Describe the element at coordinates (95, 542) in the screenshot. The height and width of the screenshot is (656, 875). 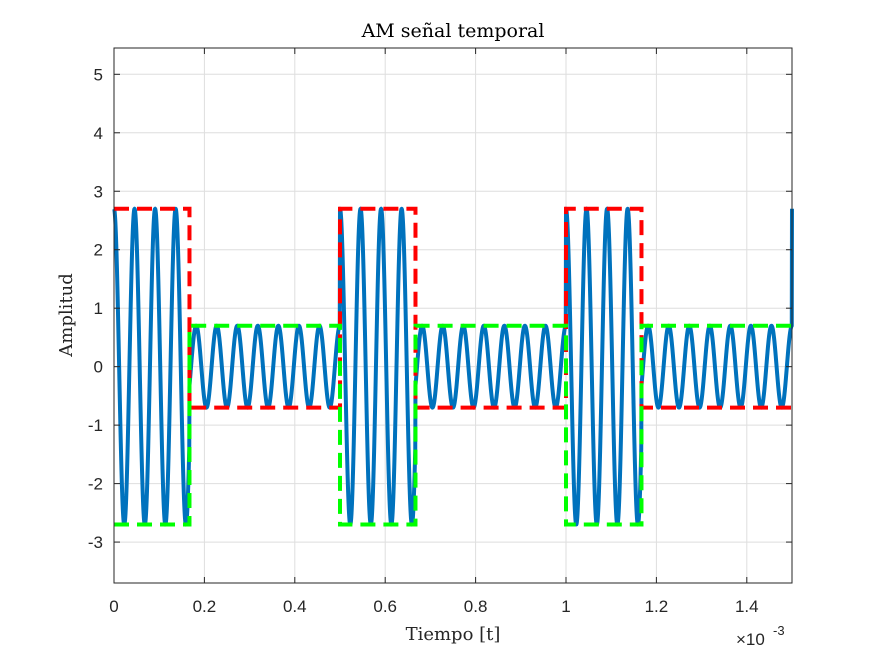
I see `y-tick-label: -3` at that location.